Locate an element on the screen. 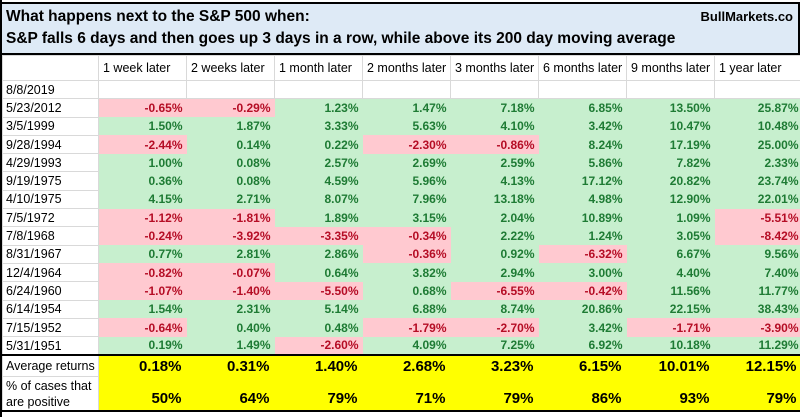  return-cell: 2.57% is located at coordinates (318, 162).